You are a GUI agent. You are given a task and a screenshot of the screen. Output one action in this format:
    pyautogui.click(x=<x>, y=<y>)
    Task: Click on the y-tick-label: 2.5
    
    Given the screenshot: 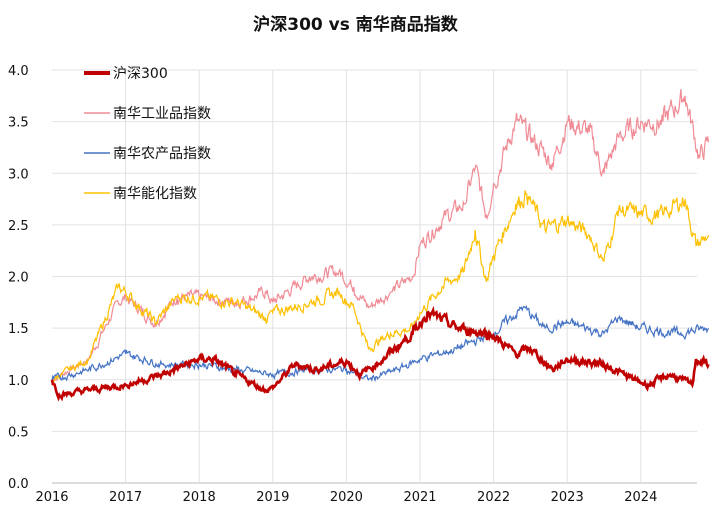 What is the action you would take?
    pyautogui.click(x=18, y=226)
    